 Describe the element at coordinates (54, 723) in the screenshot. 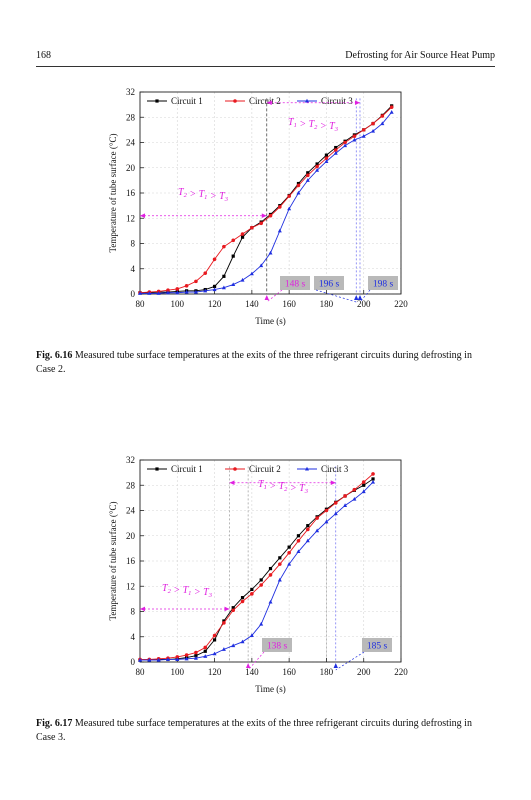

I see `caption-label: Fig. 6.17` at that location.